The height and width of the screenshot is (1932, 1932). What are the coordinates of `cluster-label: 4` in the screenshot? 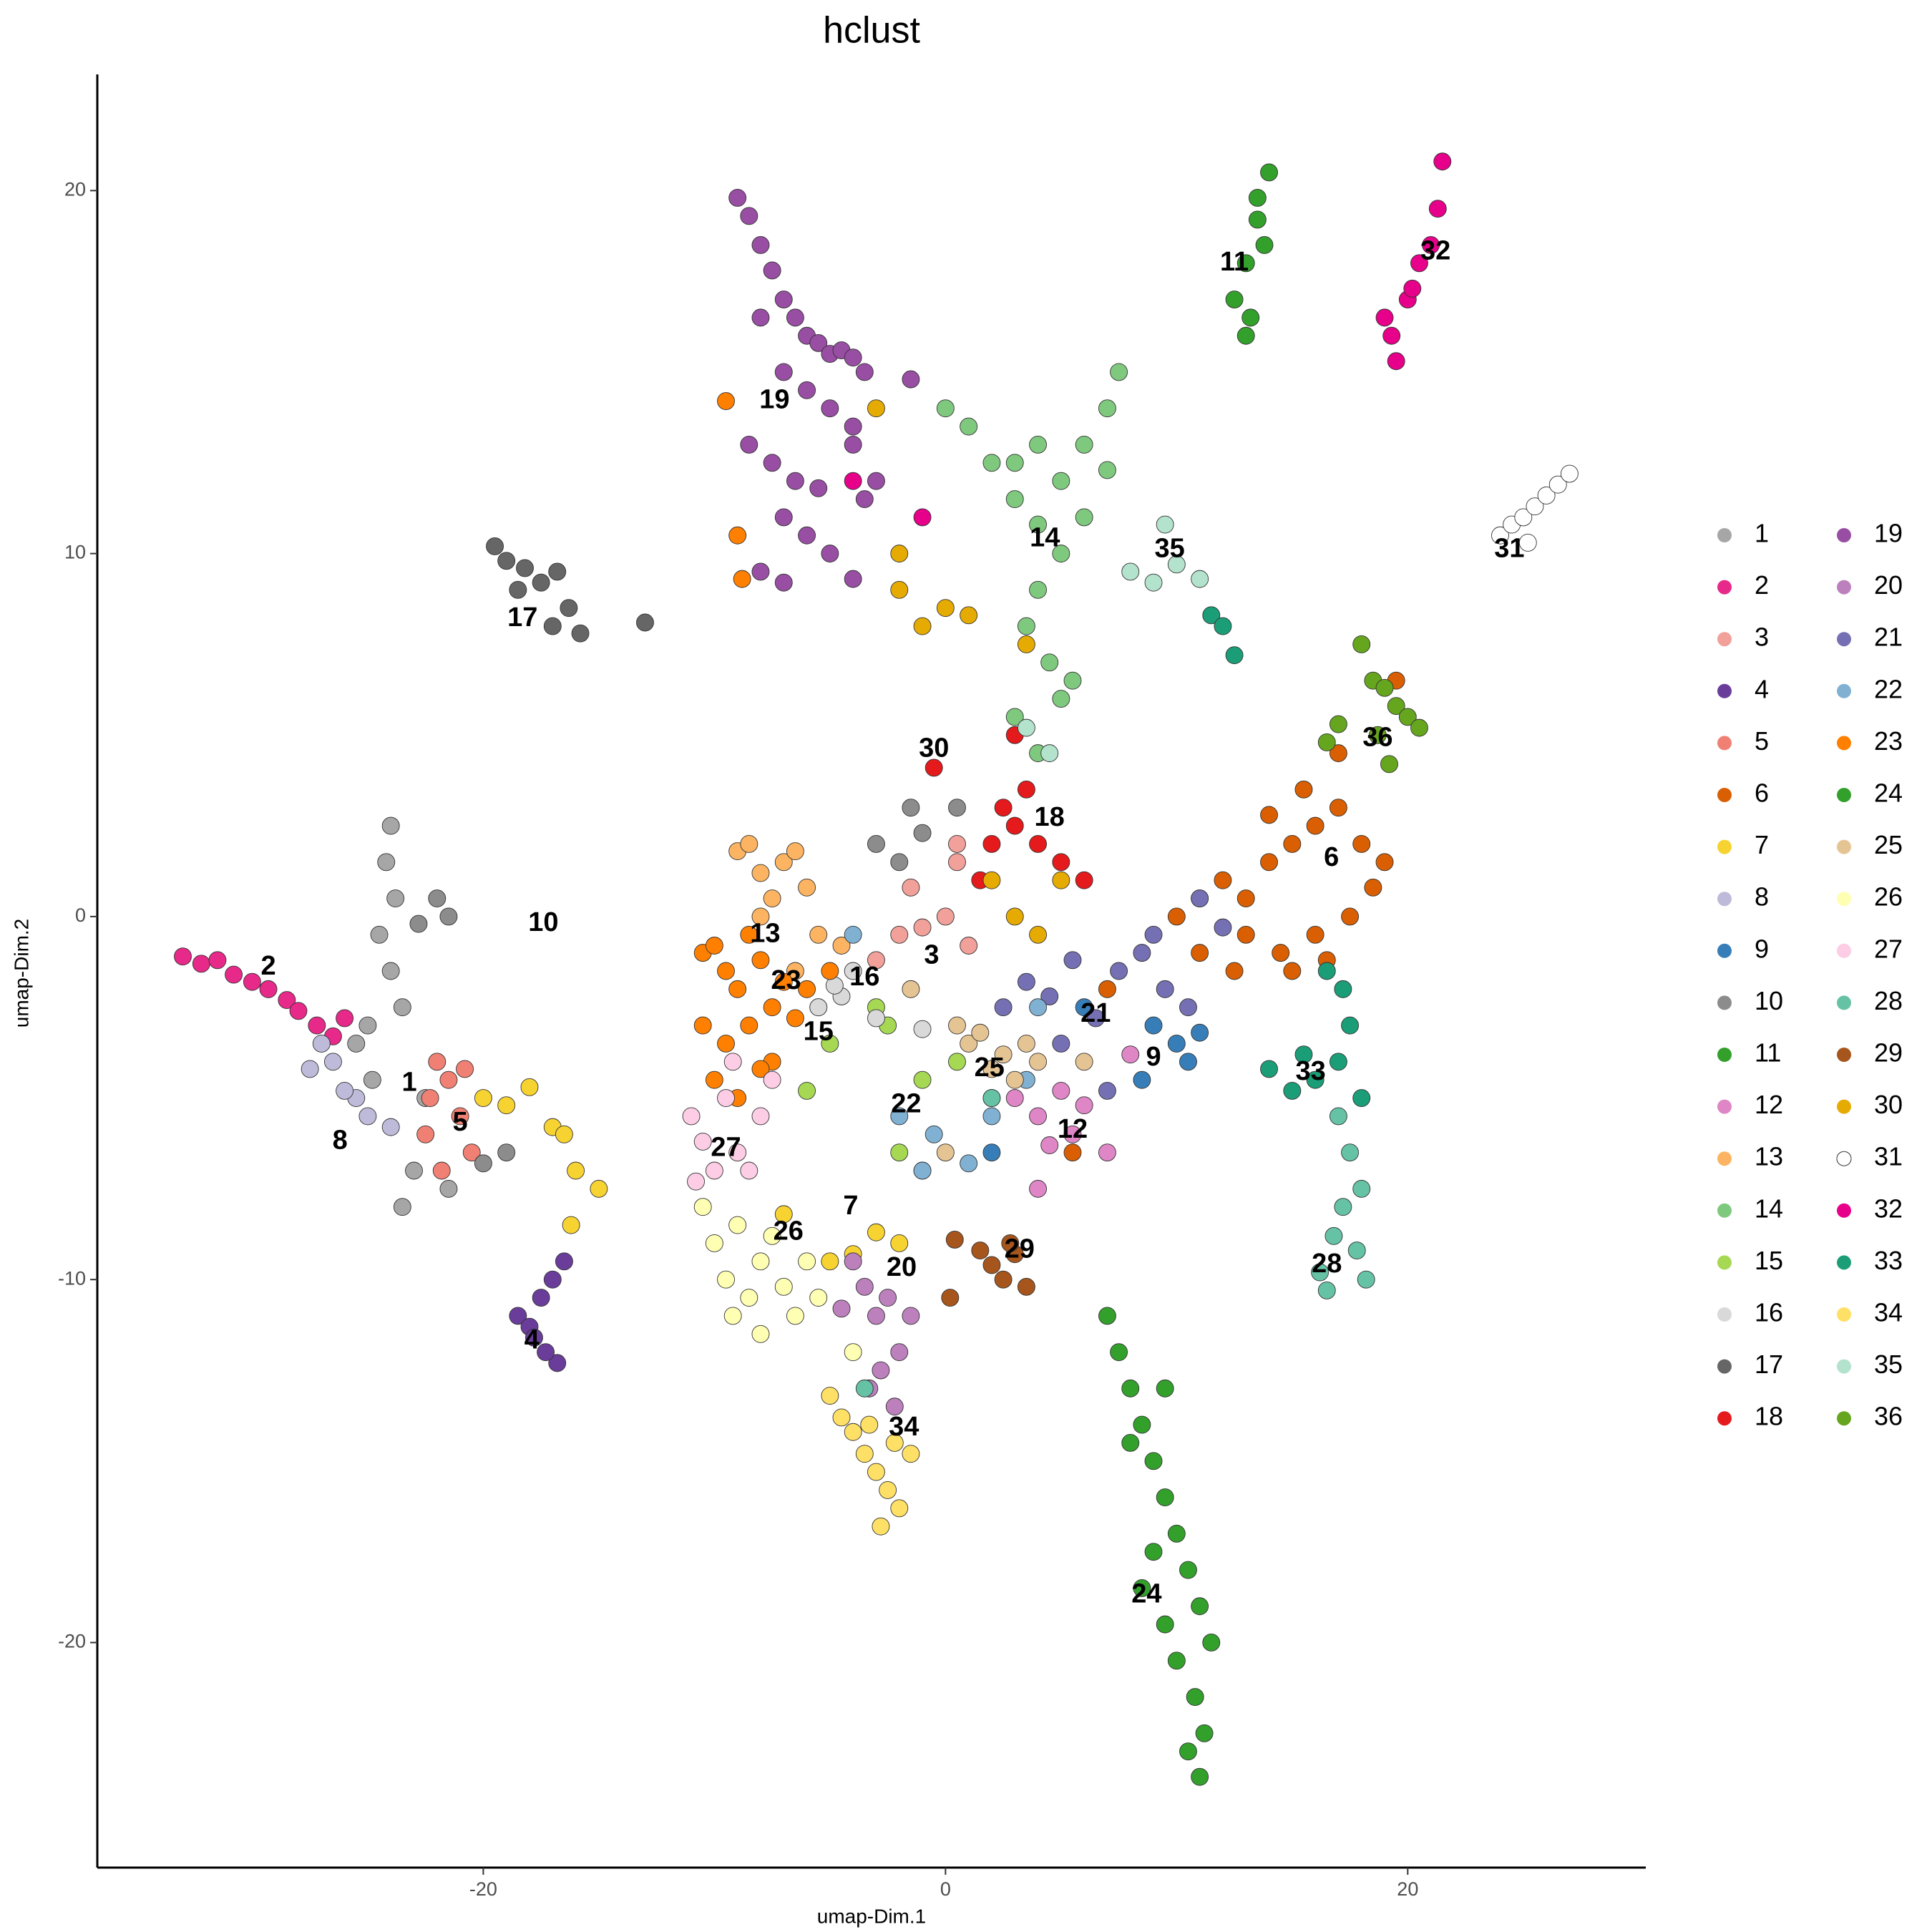 It's located at (532, 1339).